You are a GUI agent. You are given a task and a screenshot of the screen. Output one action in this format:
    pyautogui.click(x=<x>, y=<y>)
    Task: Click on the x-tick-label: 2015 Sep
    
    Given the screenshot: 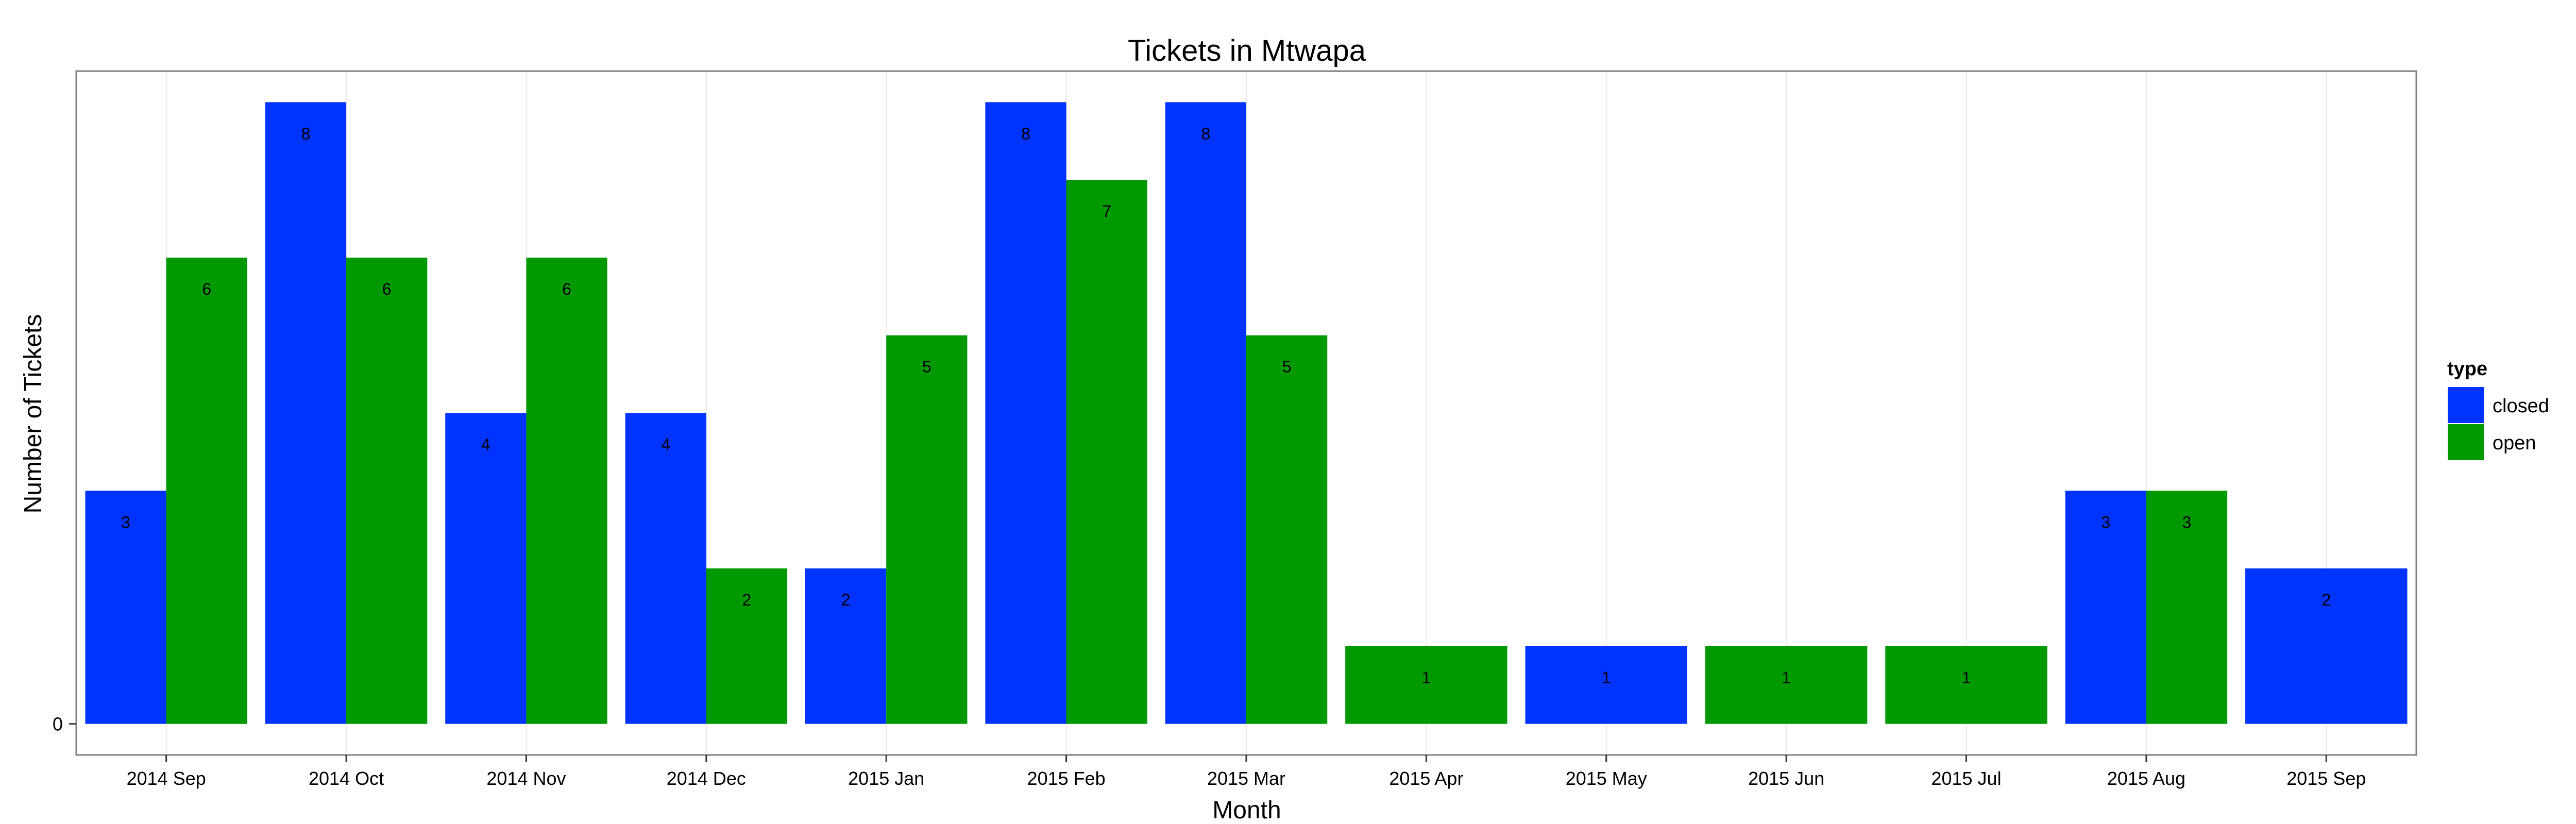 What is the action you would take?
    pyautogui.click(x=2326, y=778)
    